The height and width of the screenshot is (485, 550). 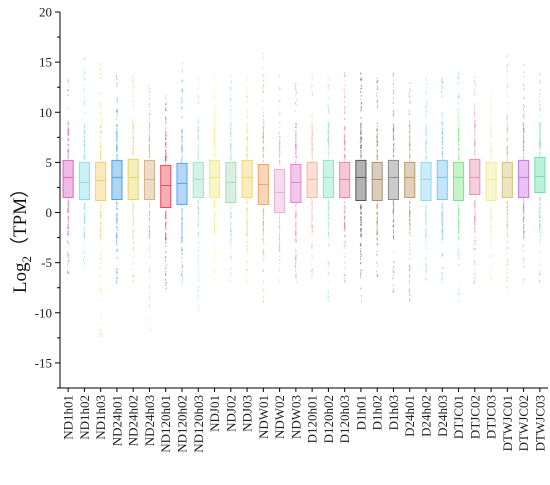 I want to click on x-category-label: DTJC02, so click(x=474, y=417).